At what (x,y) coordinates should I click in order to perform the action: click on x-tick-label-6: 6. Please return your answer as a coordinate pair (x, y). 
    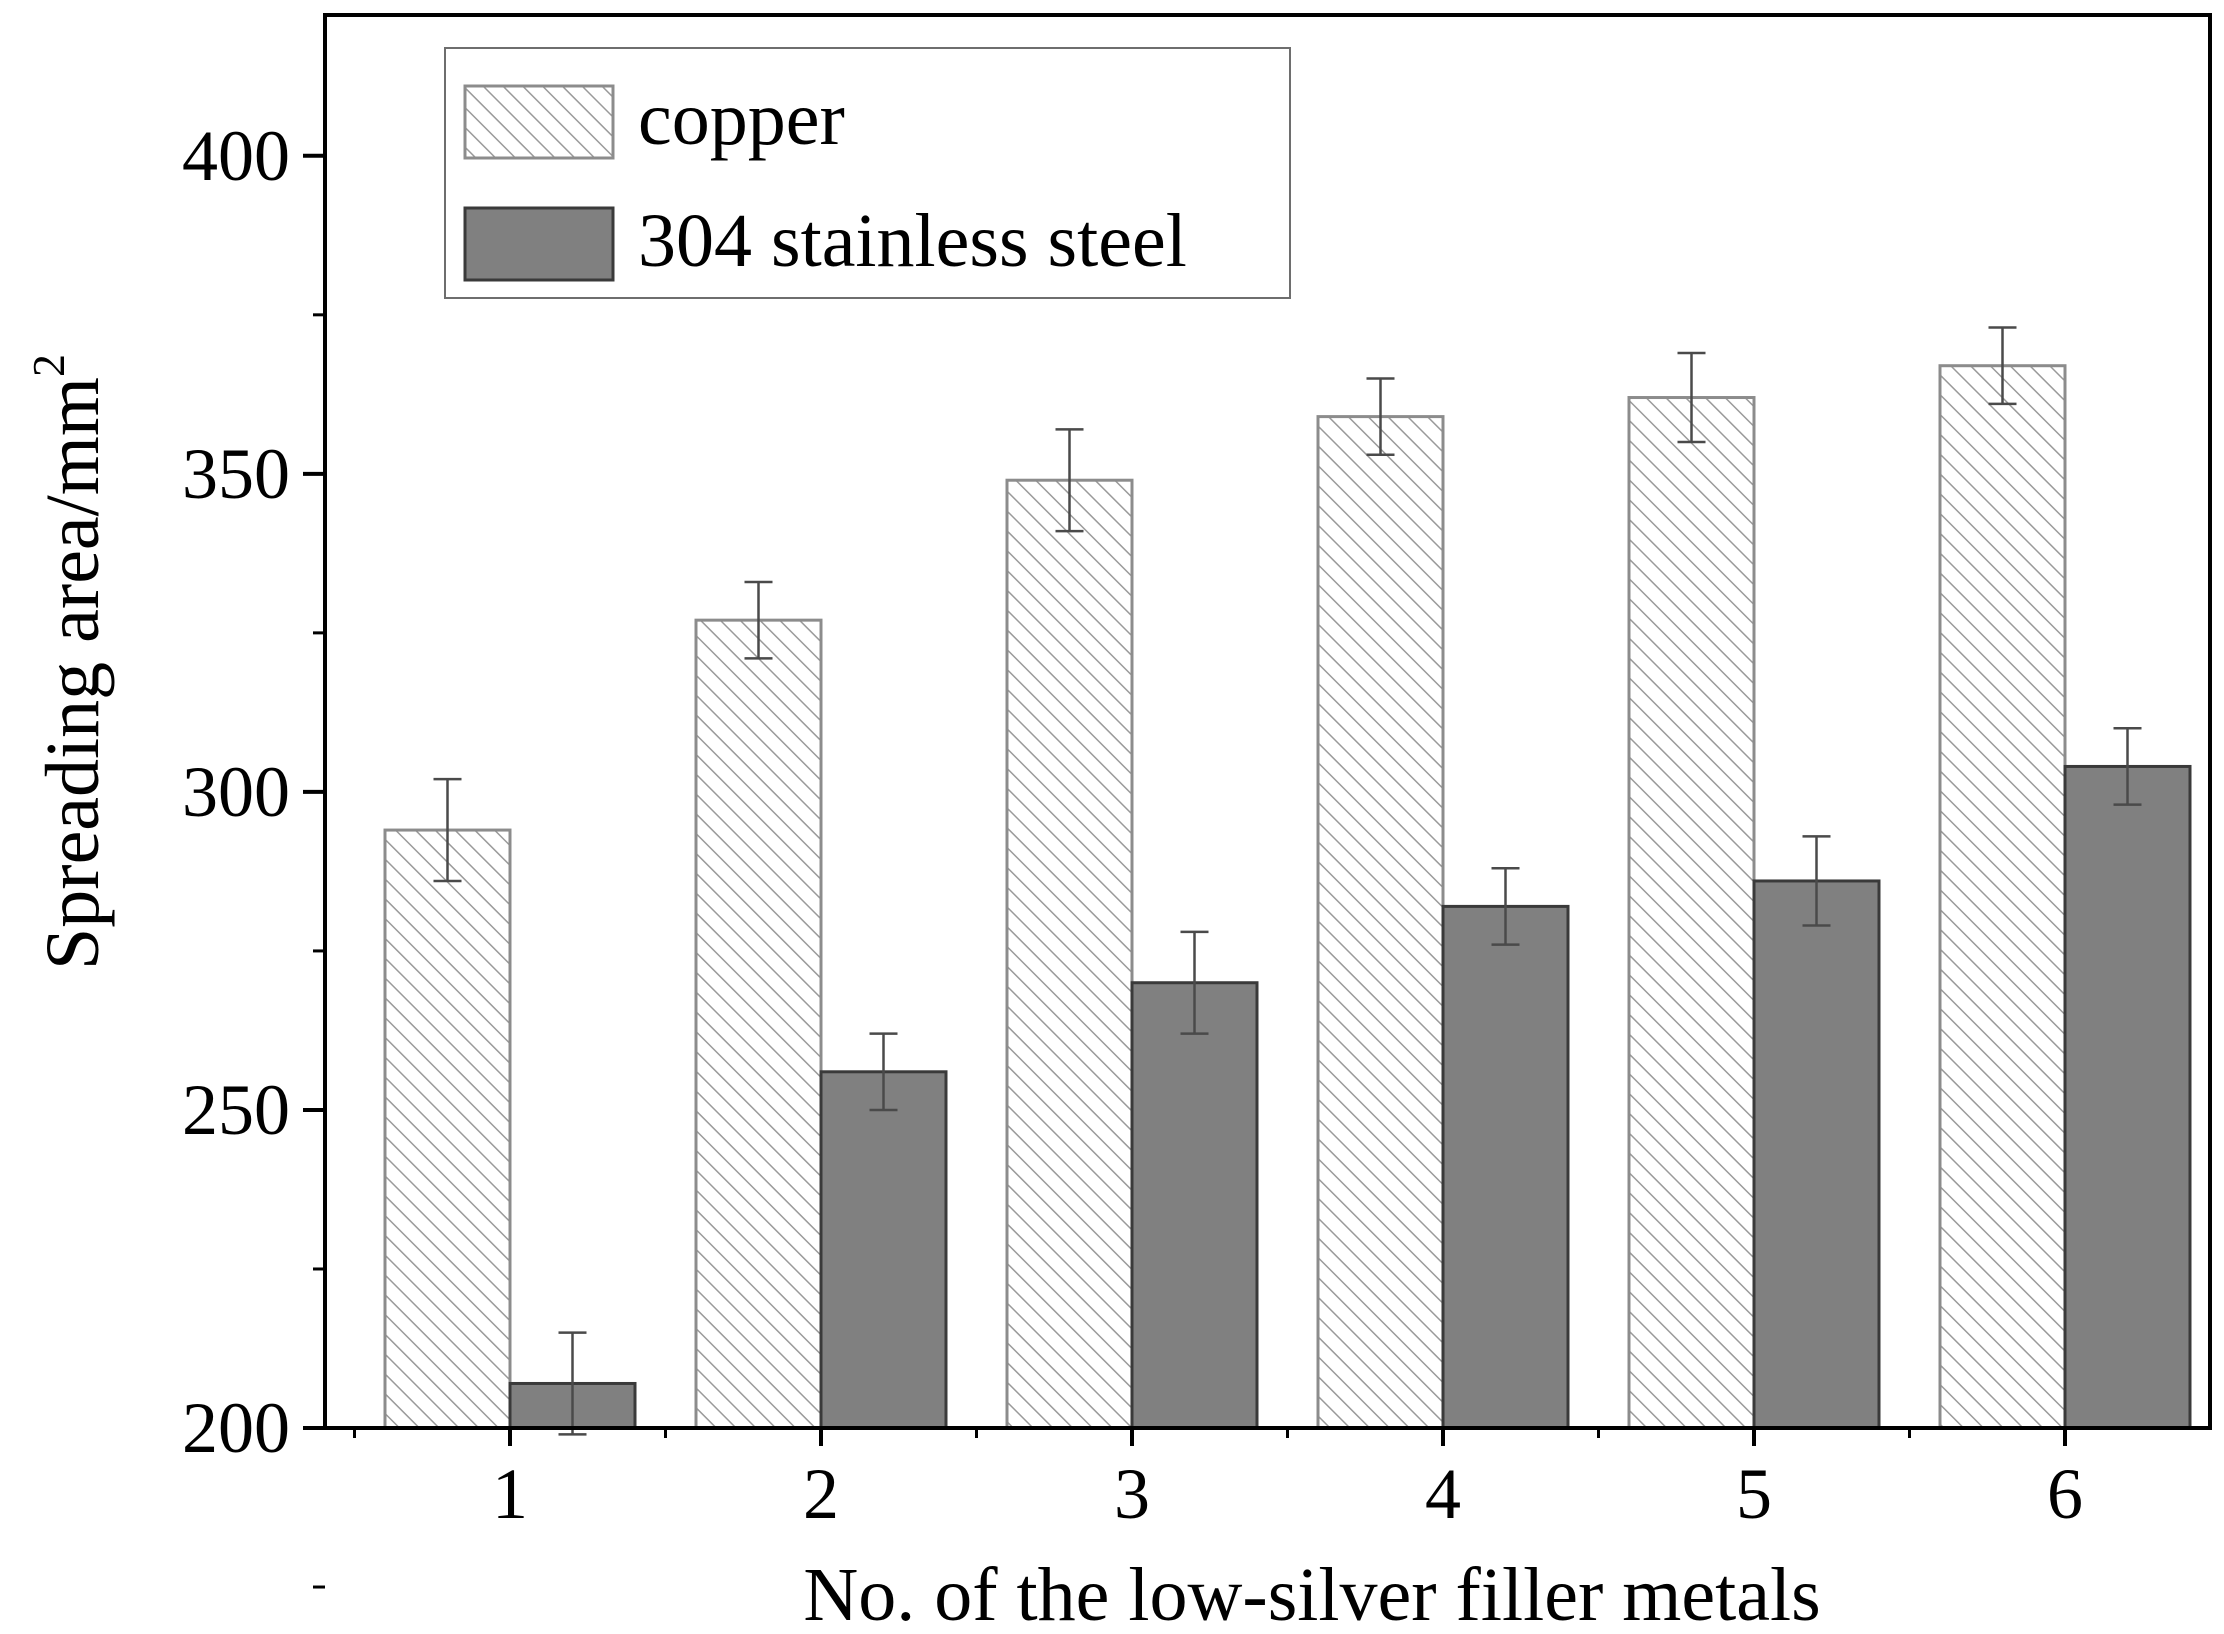
    Looking at the image, I should click on (2065, 1494).